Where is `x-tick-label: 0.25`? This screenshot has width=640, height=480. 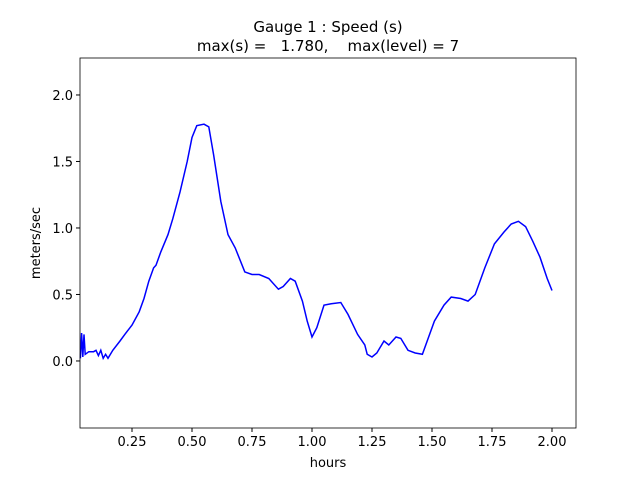 x-tick-label: 0.25 is located at coordinates (132, 442).